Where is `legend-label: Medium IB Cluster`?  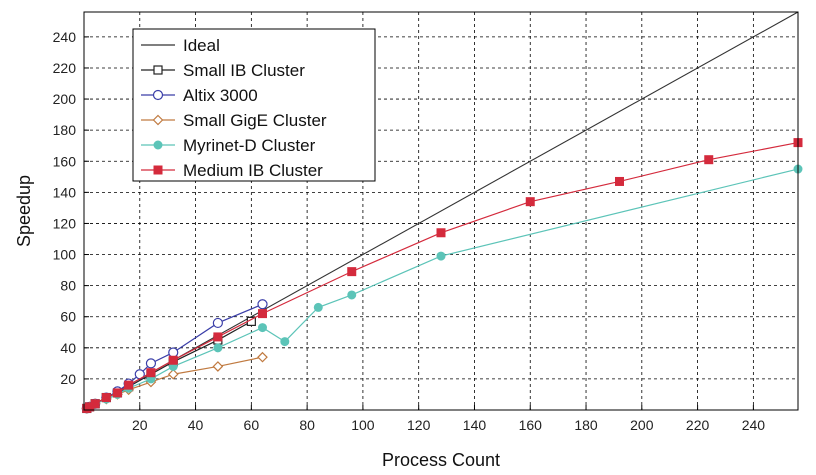 legend-label: Medium IB Cluster is located at coordinates (253, 170).